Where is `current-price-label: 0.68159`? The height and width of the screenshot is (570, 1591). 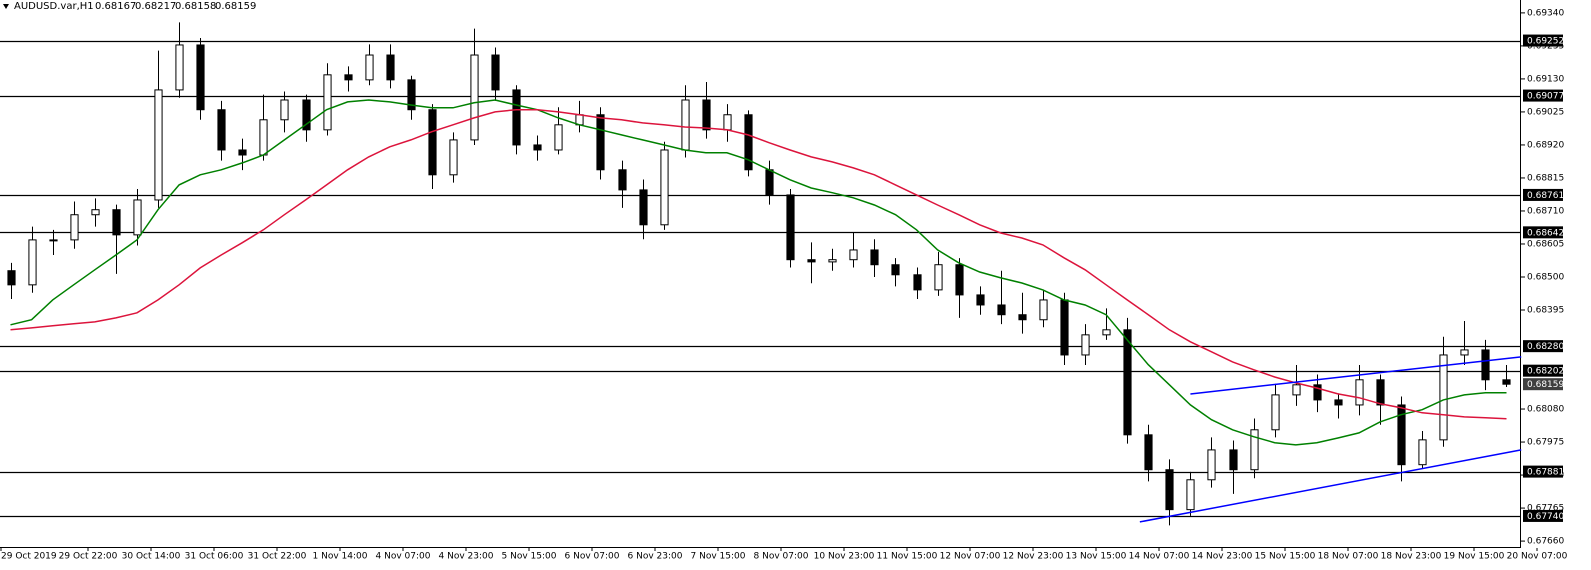 current-price-label: 0.68159 is located at coordinates (1545, 385).